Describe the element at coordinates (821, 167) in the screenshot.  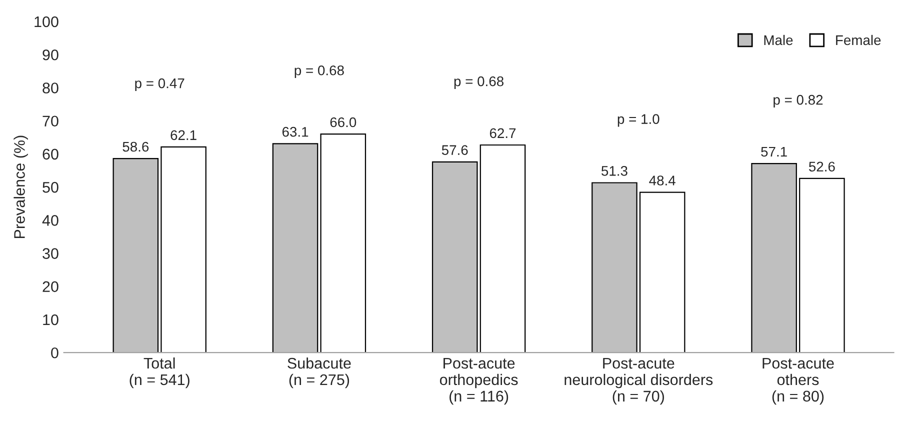
I see `data-label: 52.6` at that location.